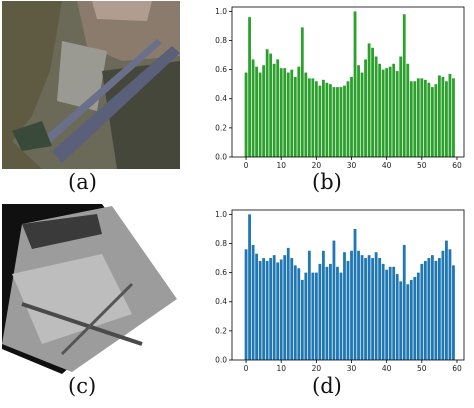 The image size is (474, 408). What do you see at coordinates (221, 330) in the screenshot?
I see `y-tick-label: 0.2` at bounding box center [221, 330].